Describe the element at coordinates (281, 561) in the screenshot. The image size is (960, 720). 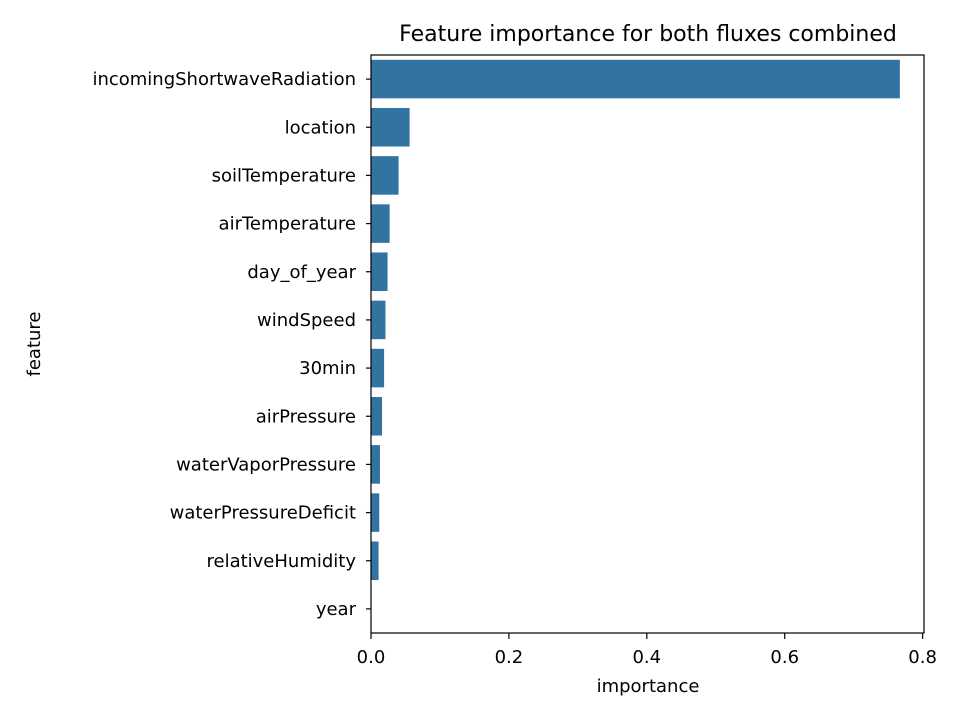
I see `y-tick-label: relativeHumidity` at that location.